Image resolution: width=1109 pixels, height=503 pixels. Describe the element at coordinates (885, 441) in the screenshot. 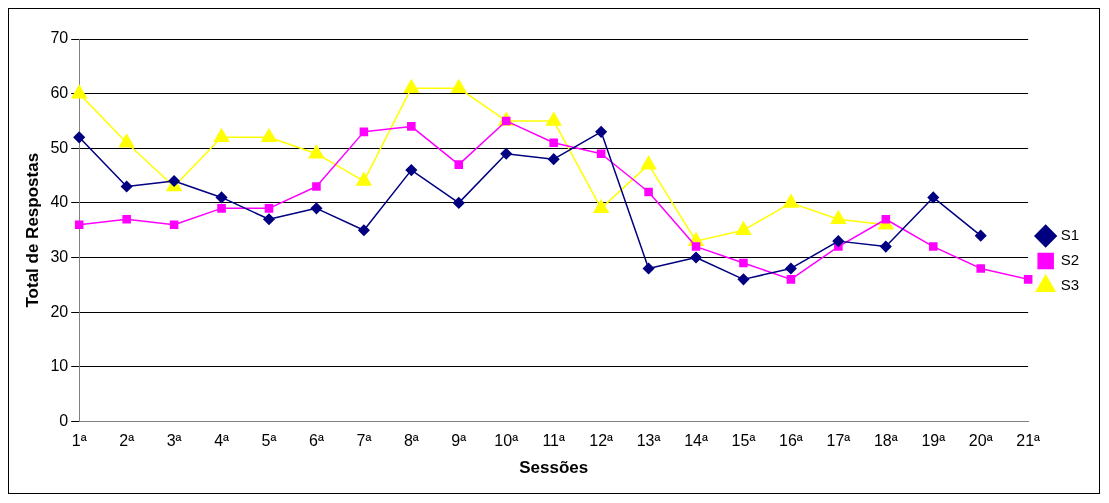

I see `x-tick-label: 18ª` at that location.